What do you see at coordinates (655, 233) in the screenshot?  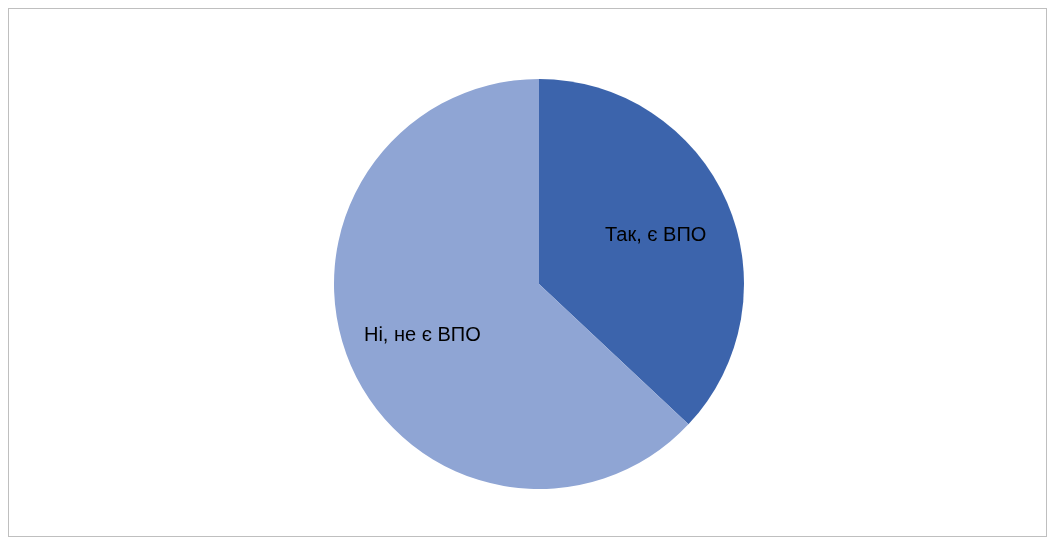 I see `slice-label: Так, є ВПО` at bounding box center [655, 233].